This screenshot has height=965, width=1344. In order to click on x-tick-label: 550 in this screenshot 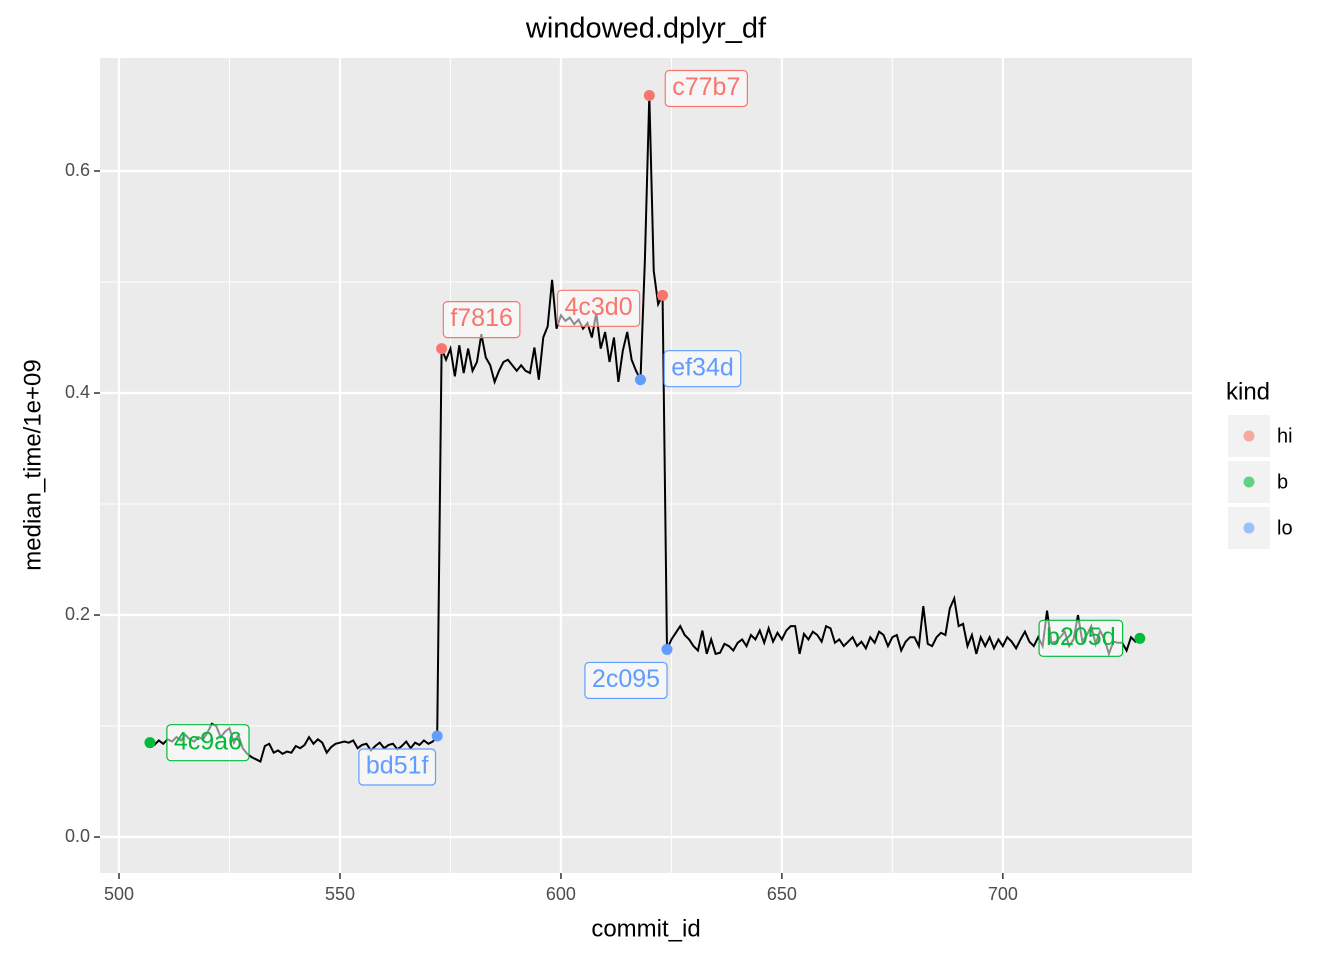, I will do `click(340, 894)`.